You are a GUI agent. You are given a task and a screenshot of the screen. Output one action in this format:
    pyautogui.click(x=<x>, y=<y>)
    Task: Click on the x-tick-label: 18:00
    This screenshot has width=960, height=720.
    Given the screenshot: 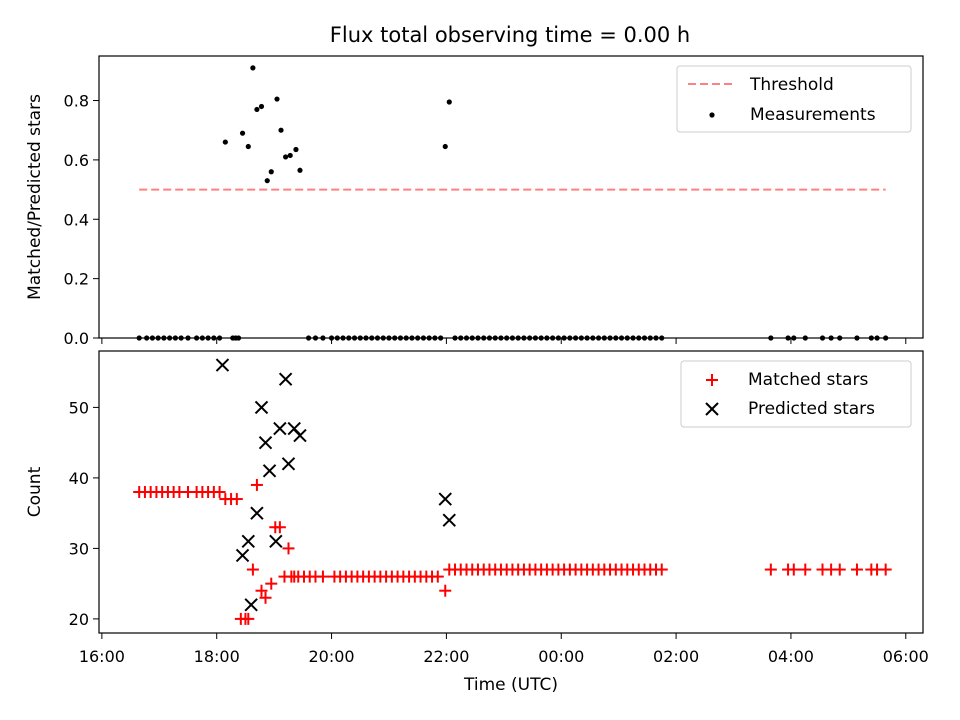 What is the action you would take?
    pyautogui.click(x=217, y=656)
    